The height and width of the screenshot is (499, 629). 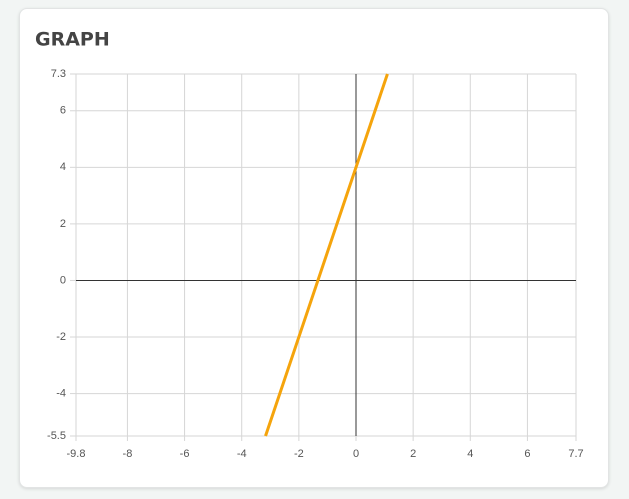 I want to click on y-tick-label: 2, so click(x=63, y=224).